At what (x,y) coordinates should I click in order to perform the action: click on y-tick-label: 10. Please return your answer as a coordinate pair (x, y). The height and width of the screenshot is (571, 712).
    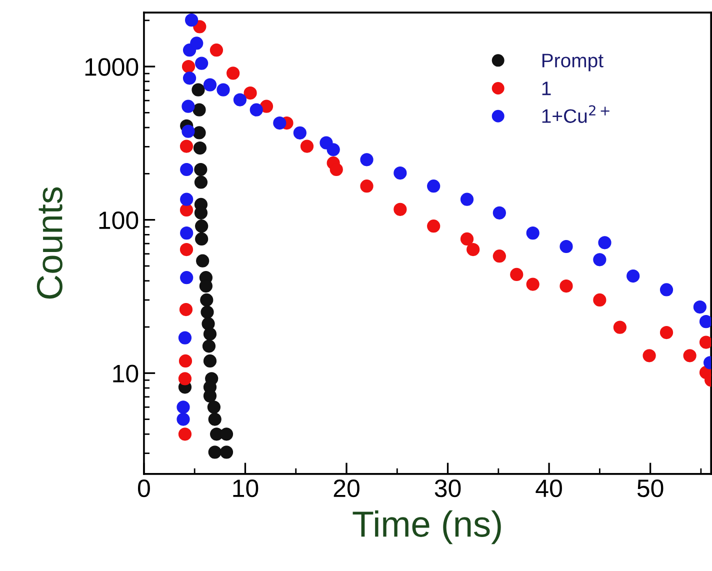
    Looking at the image, I should click on (125, 373).